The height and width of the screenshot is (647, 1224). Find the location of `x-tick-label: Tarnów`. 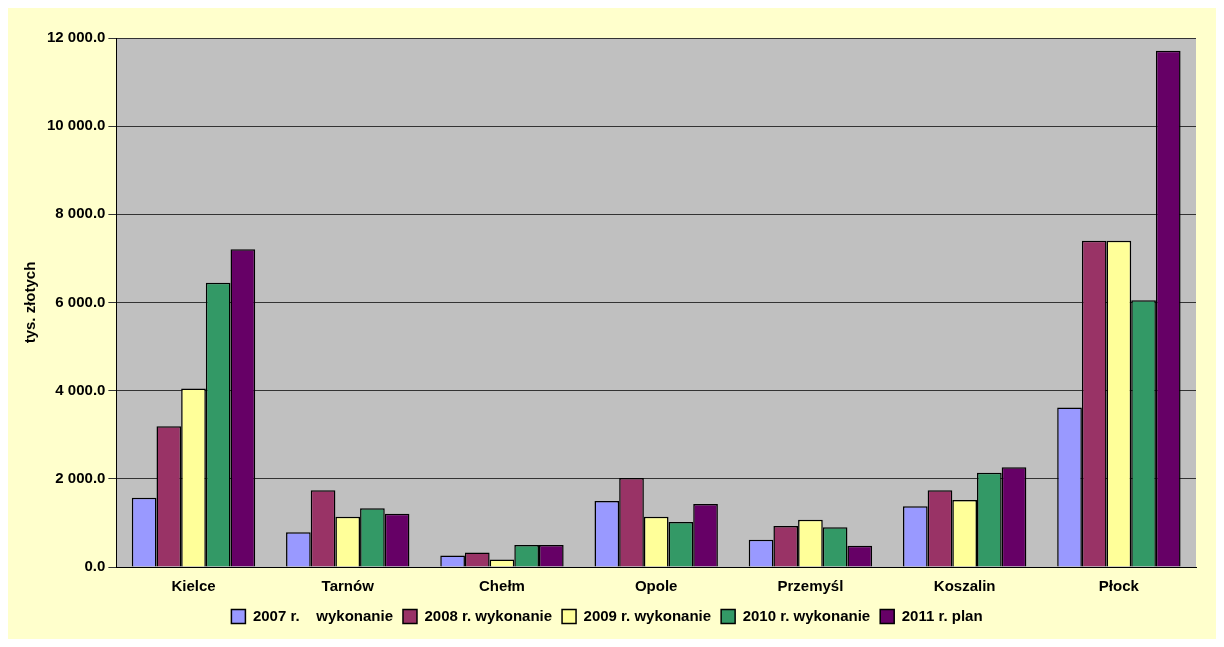

x-tick-label: Tarnów is located at coordinates (348, 586).